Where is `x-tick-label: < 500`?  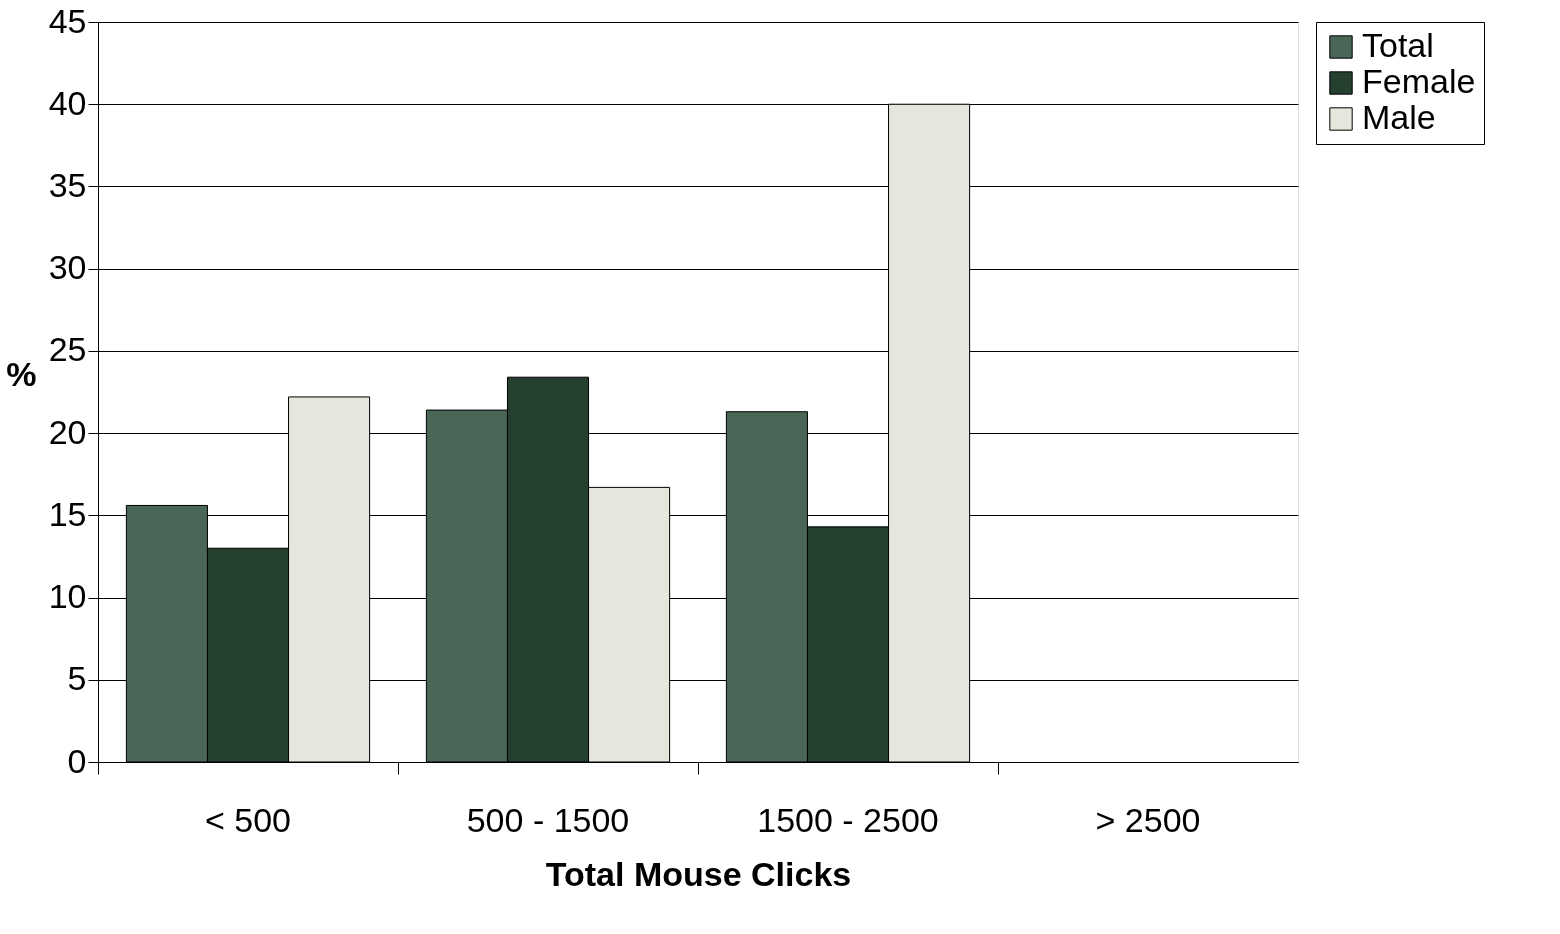
x-tick-label: < 500 is located at coordinates (248, 819).